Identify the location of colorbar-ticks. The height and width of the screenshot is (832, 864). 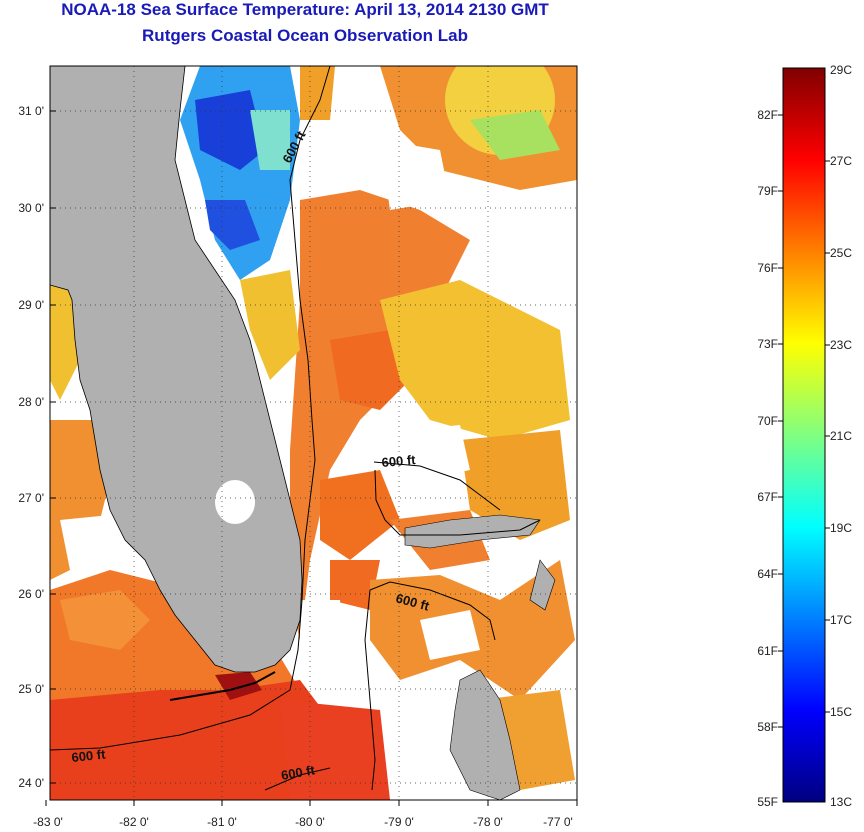
(804, 421).